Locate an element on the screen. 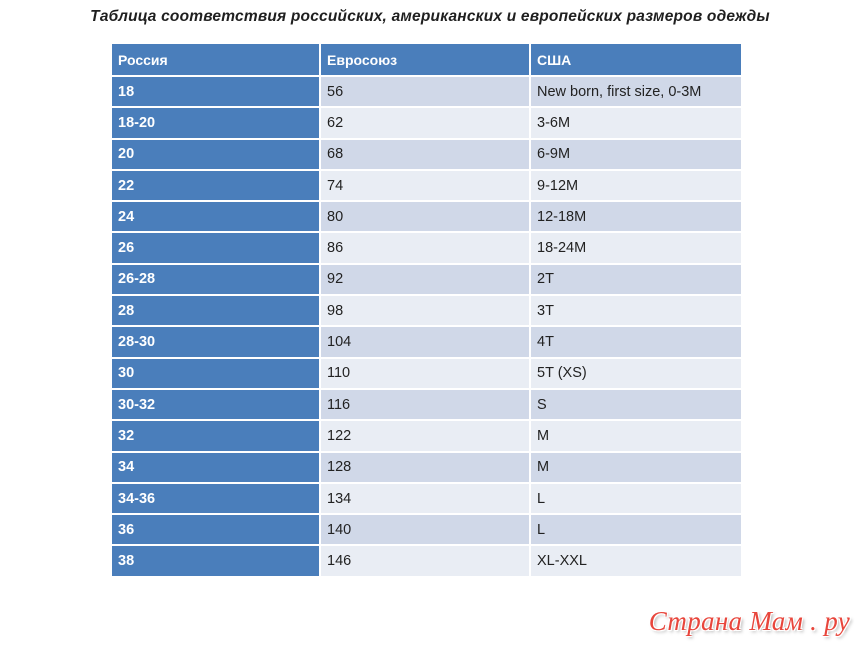  watermark-logo: Страна Мам . ру is located at coordinates (749, 621).